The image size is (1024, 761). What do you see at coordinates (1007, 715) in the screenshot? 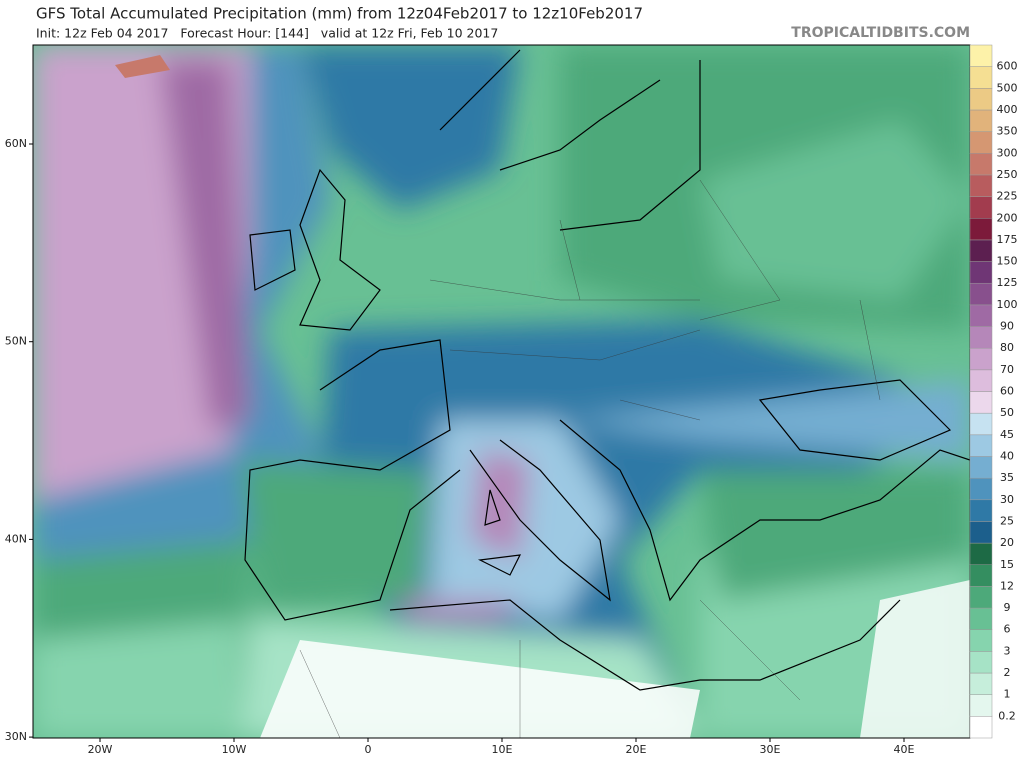
I see `colorbar-label: 0.2` at bounding box center [1007, 715].